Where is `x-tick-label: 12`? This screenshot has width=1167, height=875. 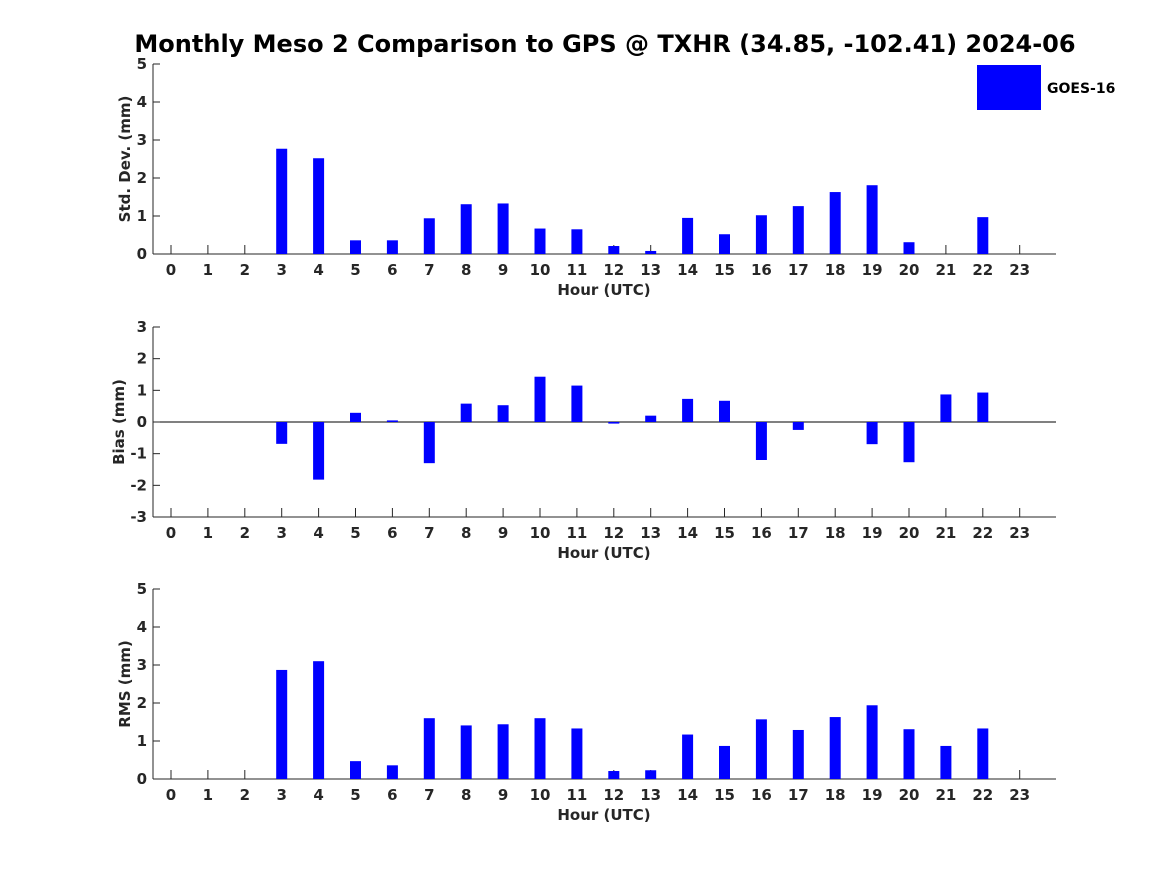 x-tick-label: 12 is located at coordinates (613, 270).